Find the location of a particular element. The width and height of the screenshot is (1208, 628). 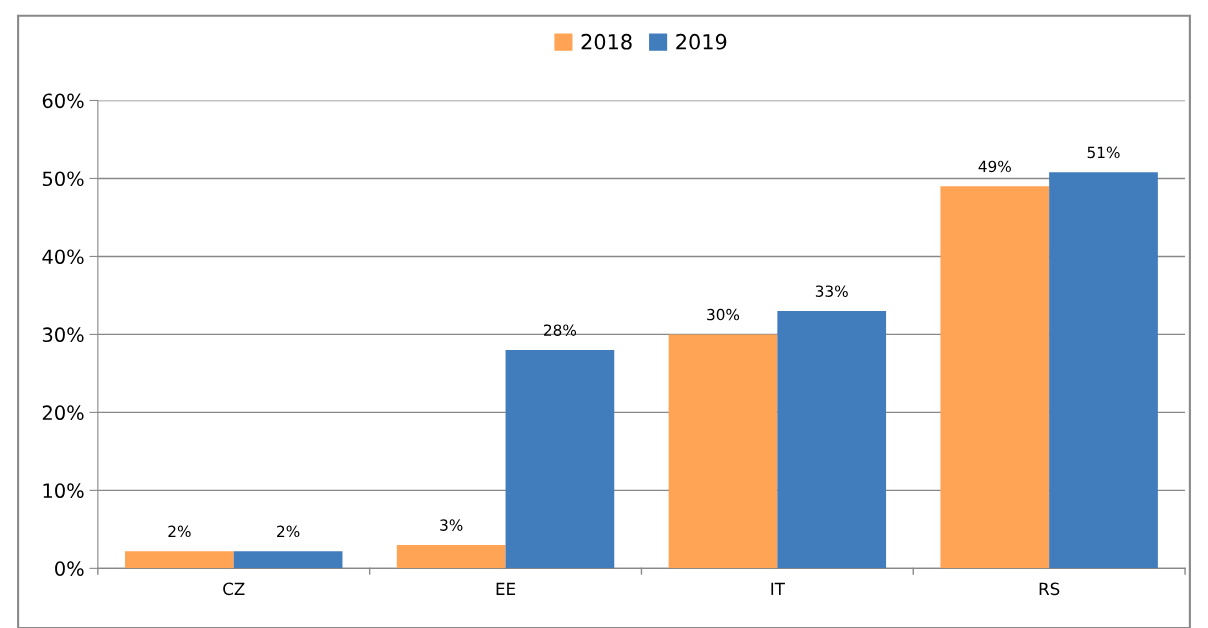

x-tick-label: IT is located at coordinates (778, 588).